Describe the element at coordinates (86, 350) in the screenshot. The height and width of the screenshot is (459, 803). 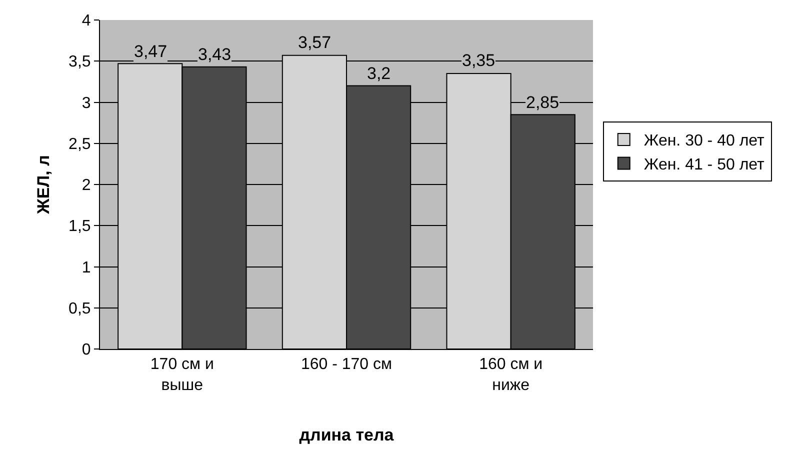
I see `y-tick-label: 0` at that location.